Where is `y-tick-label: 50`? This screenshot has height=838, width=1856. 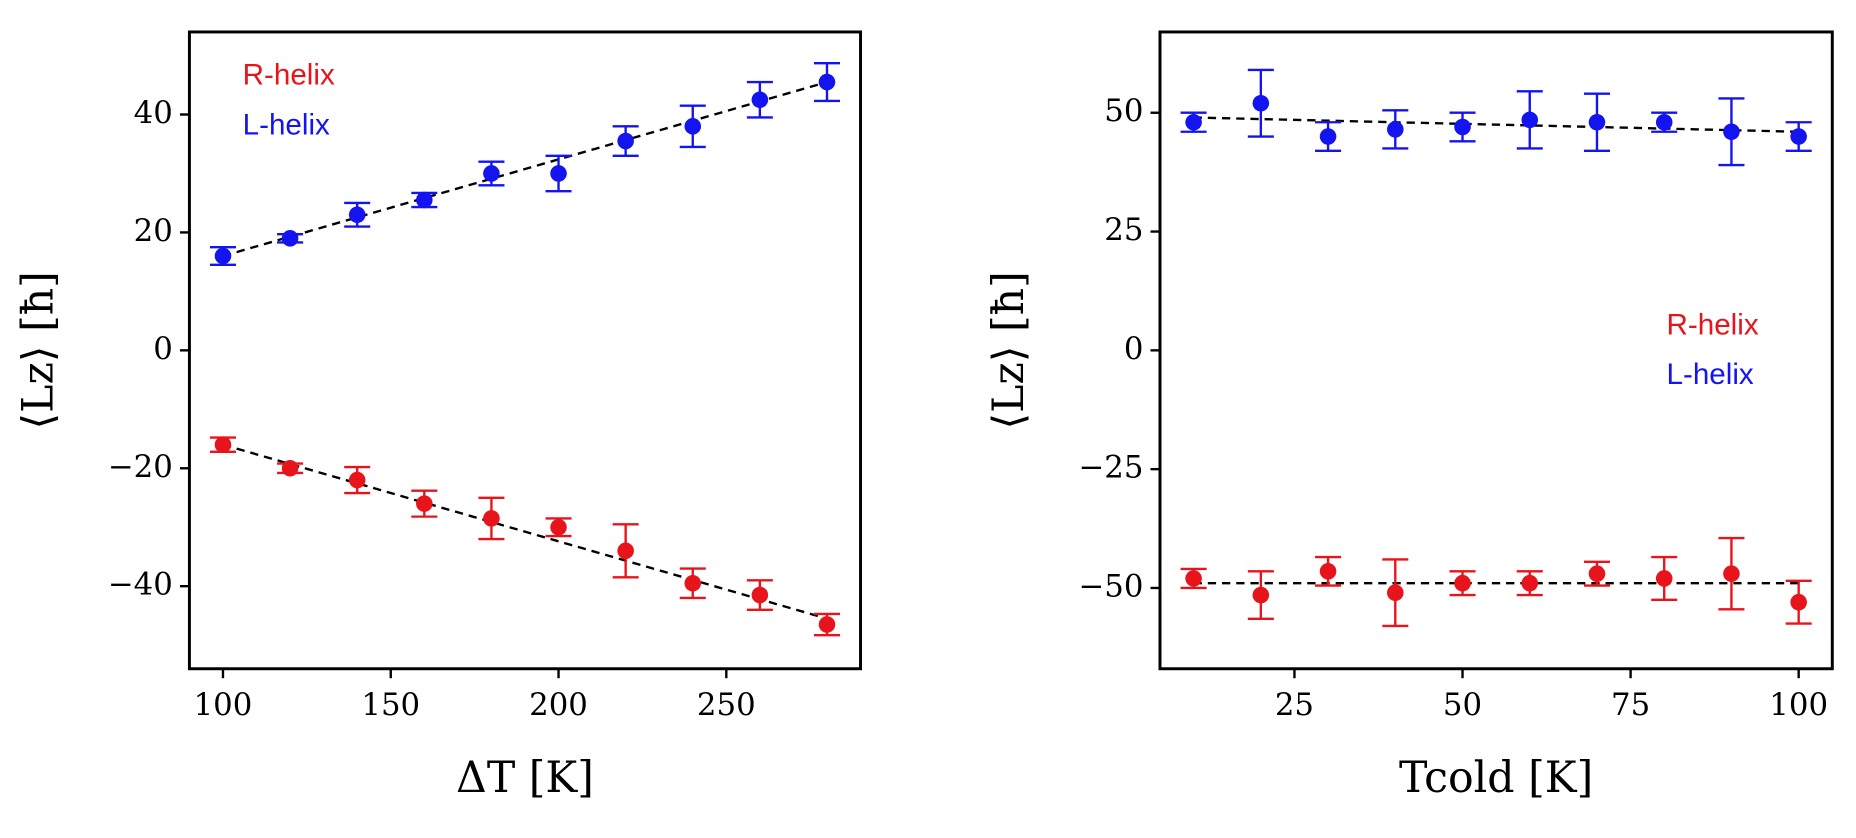 y-tick-label: 50 is located at coordinates (1123, 111).